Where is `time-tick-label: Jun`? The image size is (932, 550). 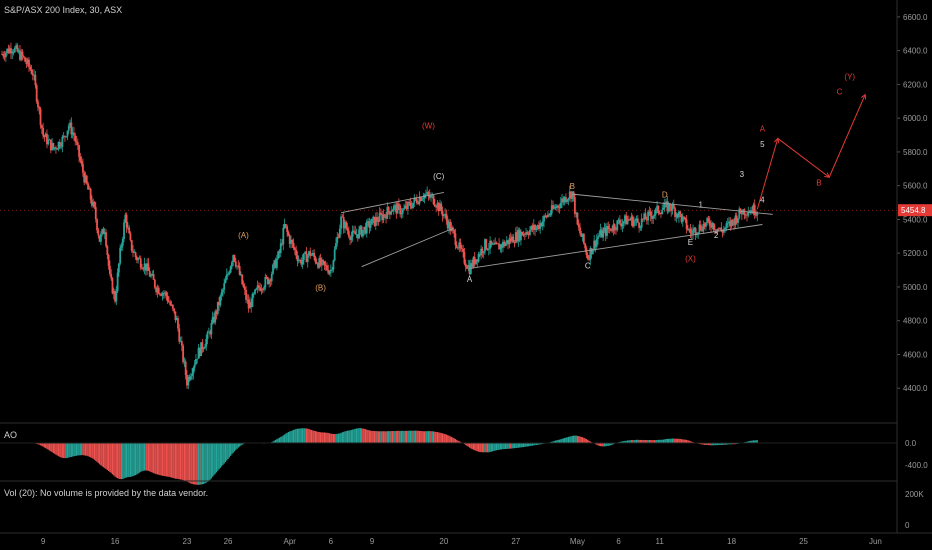
time-tick-label: Jun is located at coordinates (875, 541).